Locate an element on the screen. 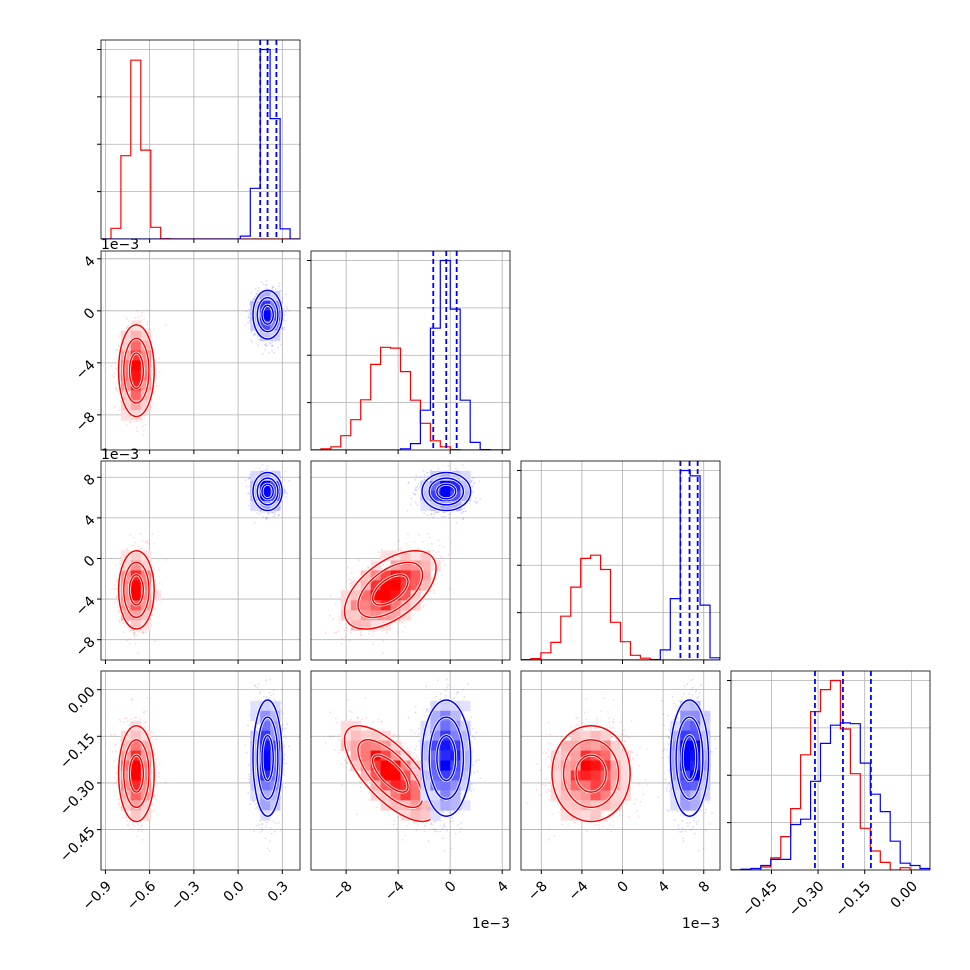 This screenshot has height=970, width=970. y-axis-exponent: 1e−3 is located at coordinates (120, 245).